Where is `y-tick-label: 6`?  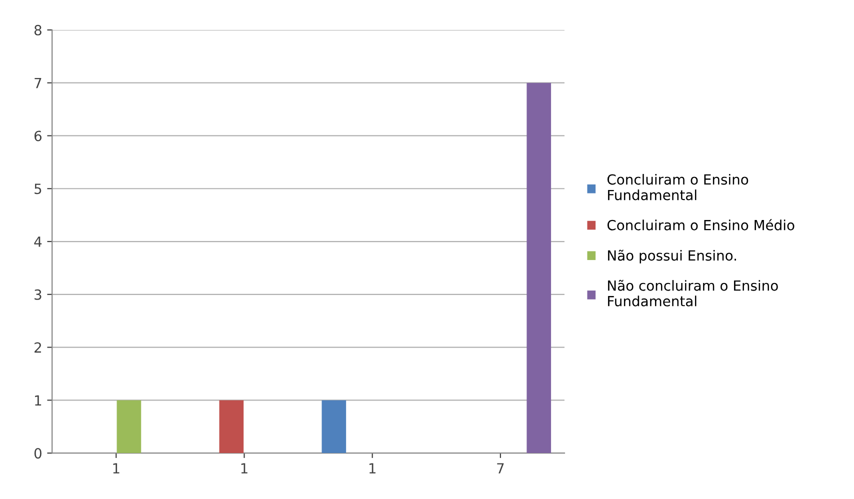 y-tick-label: 6 is located at coordinates (38, 136).